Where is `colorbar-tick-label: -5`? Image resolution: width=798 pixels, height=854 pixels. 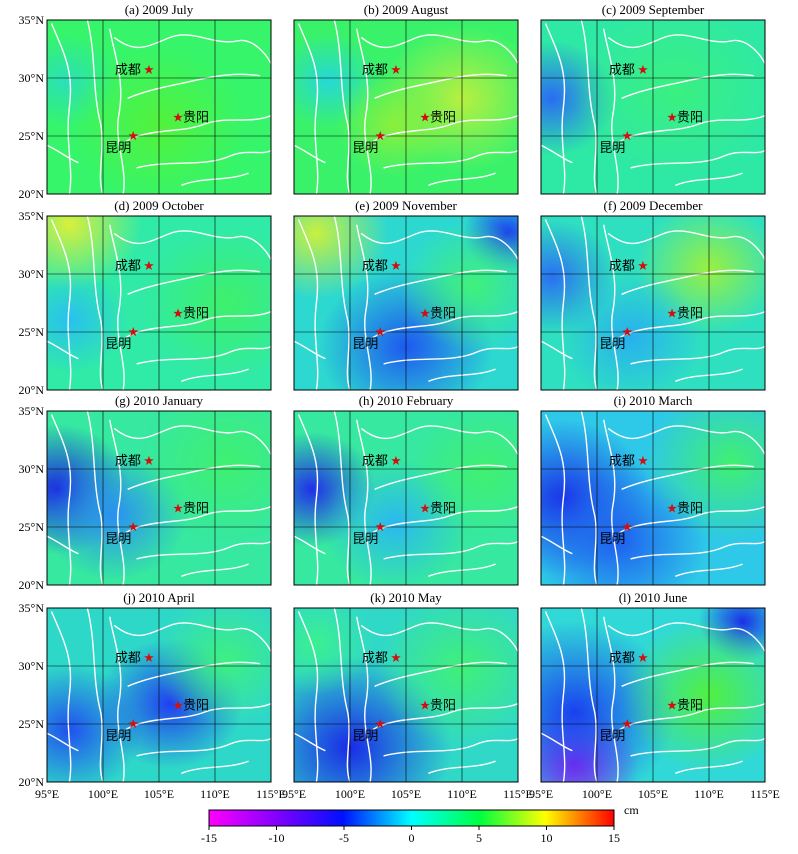
colorbar-tick-label: -5 is located at coordinates (344, 838).